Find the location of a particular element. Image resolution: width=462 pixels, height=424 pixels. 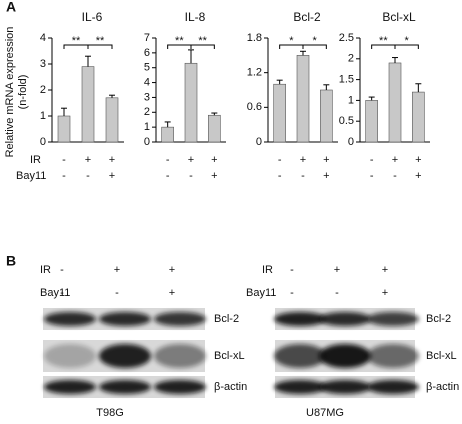

y-tick-label: 1.5 is located at coordinates (346, 80).